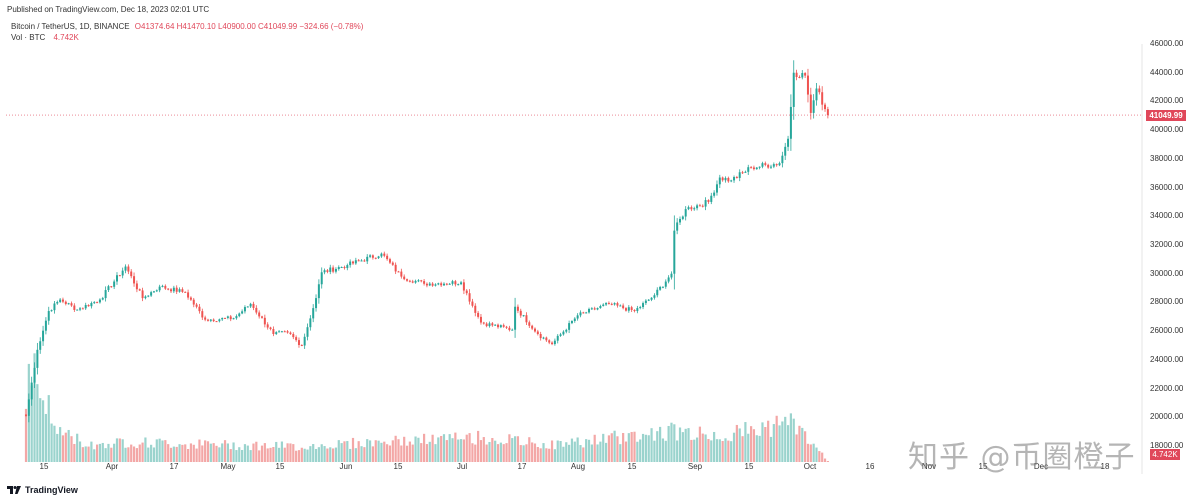 The image size is (1195, 500). What do you see at coordinates (42, 490) in the screenshot?
I see `brand-footer: TradingView` at bounding box center [42, 490].